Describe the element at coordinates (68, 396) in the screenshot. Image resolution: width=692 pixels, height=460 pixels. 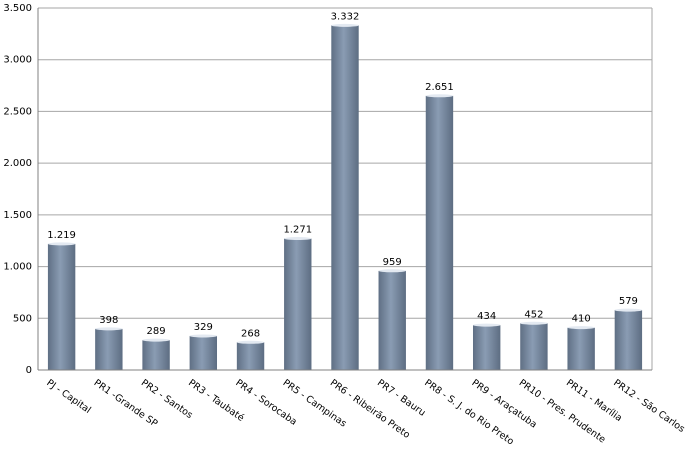
I see `x-tick-label: PJ - Capital` at that location.